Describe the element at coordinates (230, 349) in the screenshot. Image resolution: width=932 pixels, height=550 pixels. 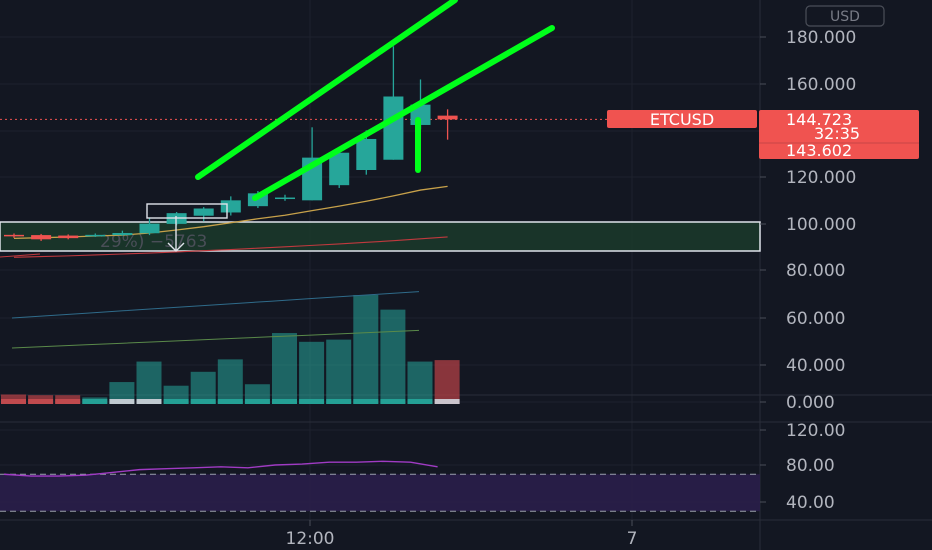
I see `volume-bars` at that location.